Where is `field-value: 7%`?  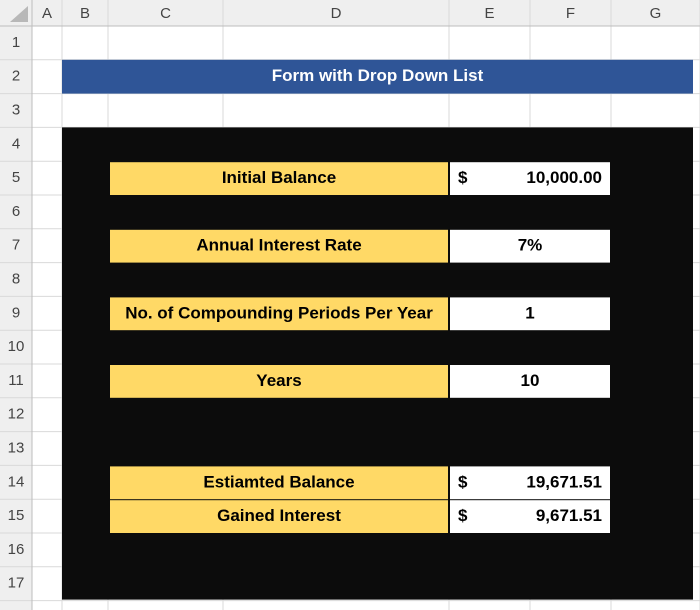 field-value: 7% is located at coordinates (530, 245).